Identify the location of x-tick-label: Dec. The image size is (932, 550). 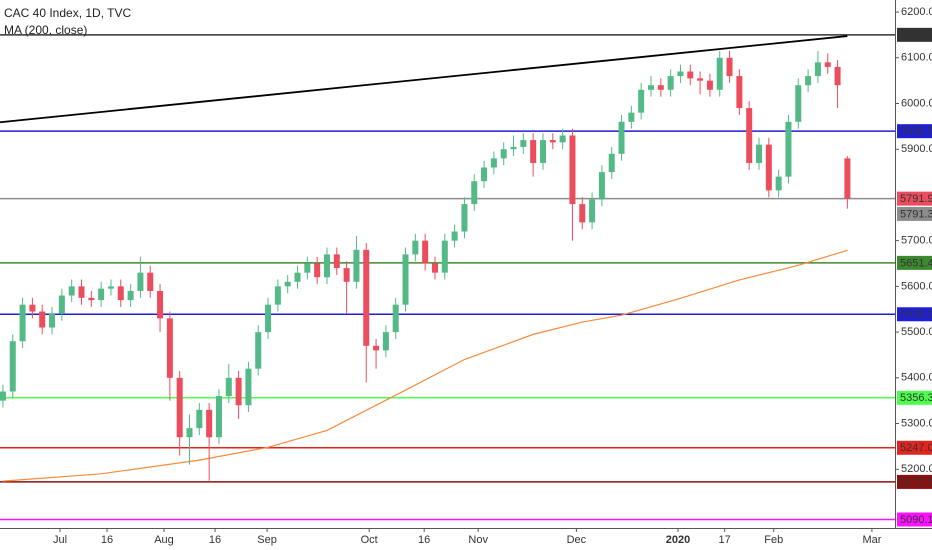
(577, 540).